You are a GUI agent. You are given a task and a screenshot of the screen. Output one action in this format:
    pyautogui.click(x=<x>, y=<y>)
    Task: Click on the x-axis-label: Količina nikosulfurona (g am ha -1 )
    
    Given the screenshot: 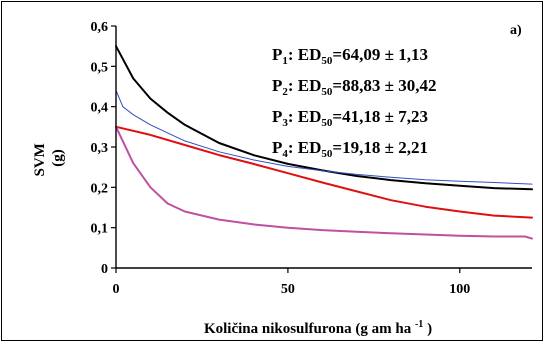 What is the action you would take?
    pyautogui.click(x=318, y=326)
    